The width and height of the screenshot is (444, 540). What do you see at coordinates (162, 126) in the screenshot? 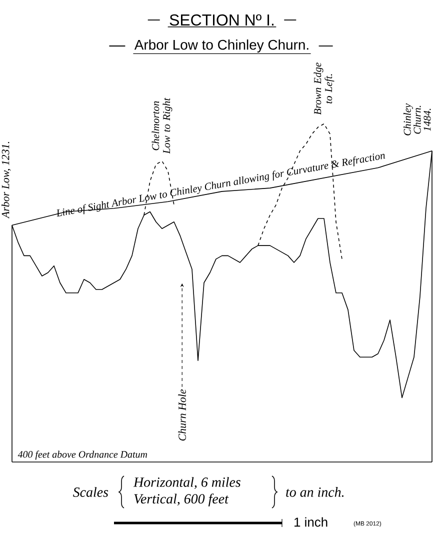
I see `text: Chelmorton Low to Right` at bounding box center [162, 126].